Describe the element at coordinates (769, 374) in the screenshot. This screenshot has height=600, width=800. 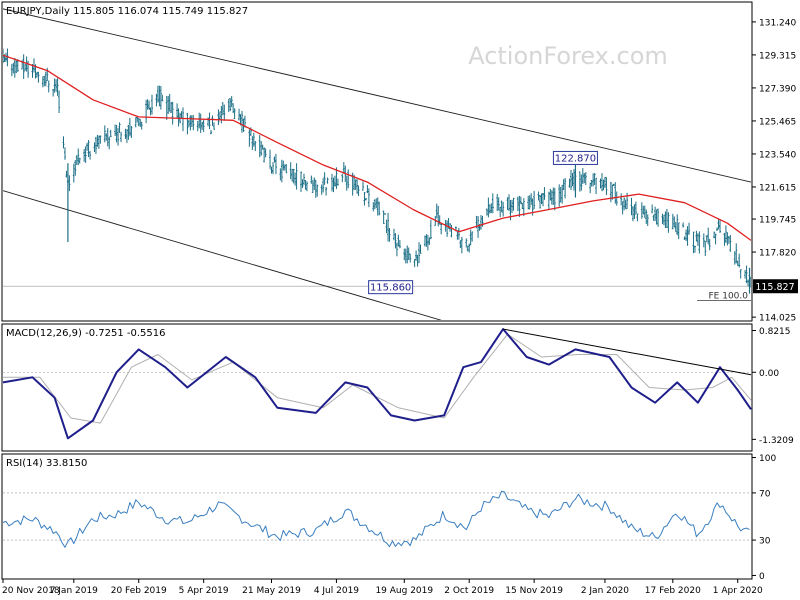
I see `y-tick-label: 0.00` at that location.